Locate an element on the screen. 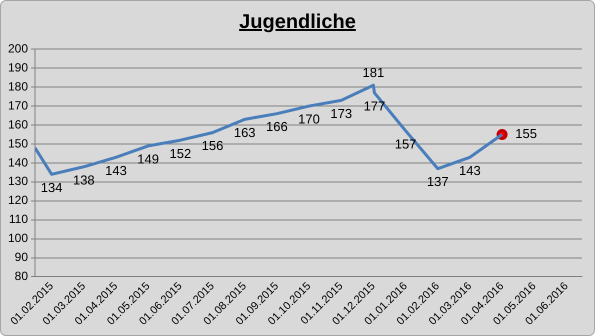 The width and height of the screenshot is (595, 336). y-tick-label: 130 is located at coordinates (18, 181).